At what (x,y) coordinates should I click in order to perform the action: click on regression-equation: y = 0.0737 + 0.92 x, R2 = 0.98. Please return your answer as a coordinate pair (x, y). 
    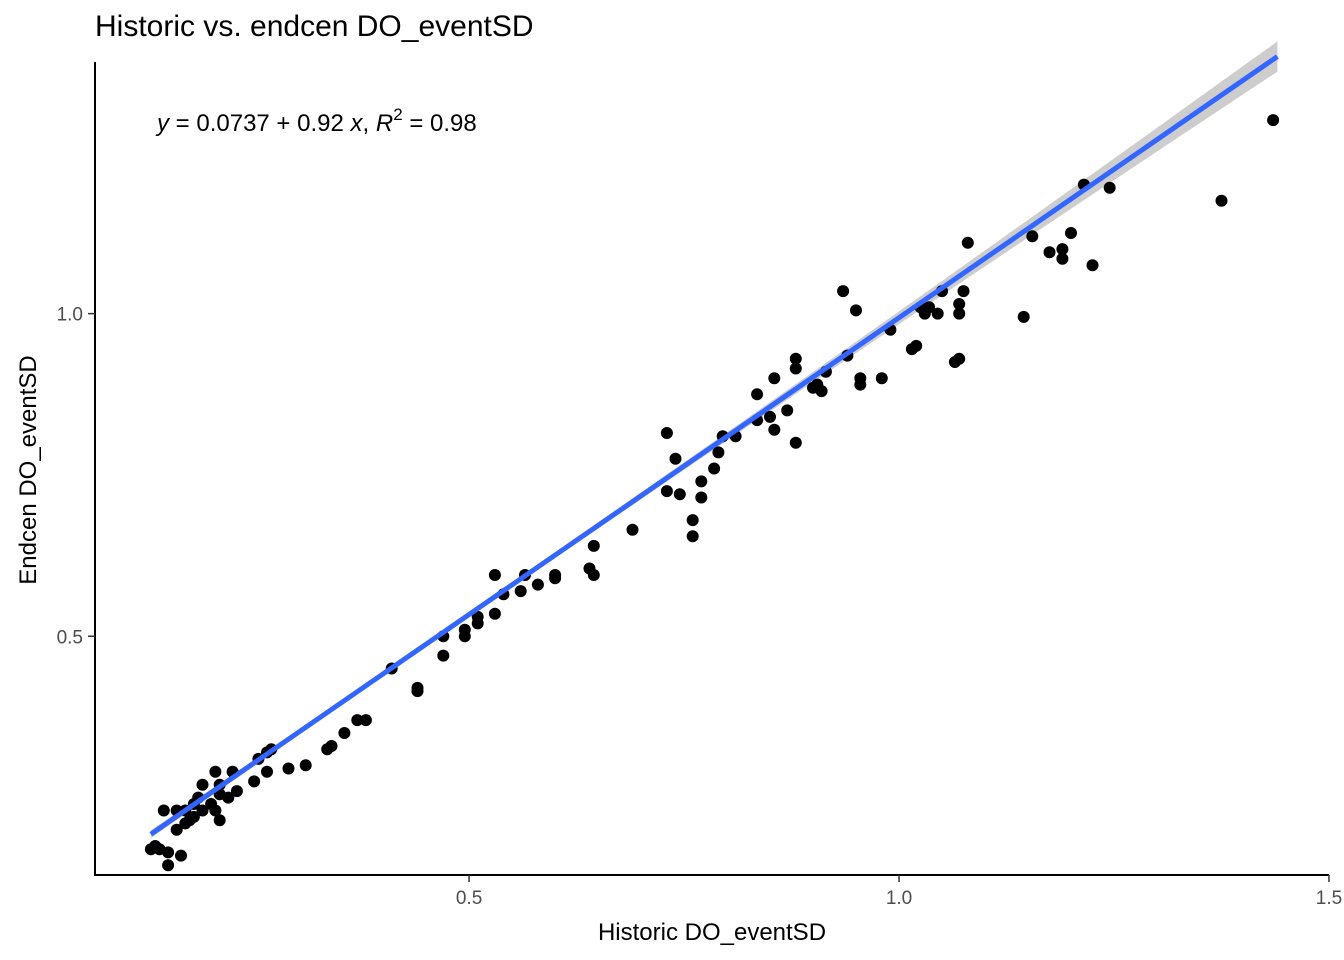
    Looking at the image, I should click on (316, 121).